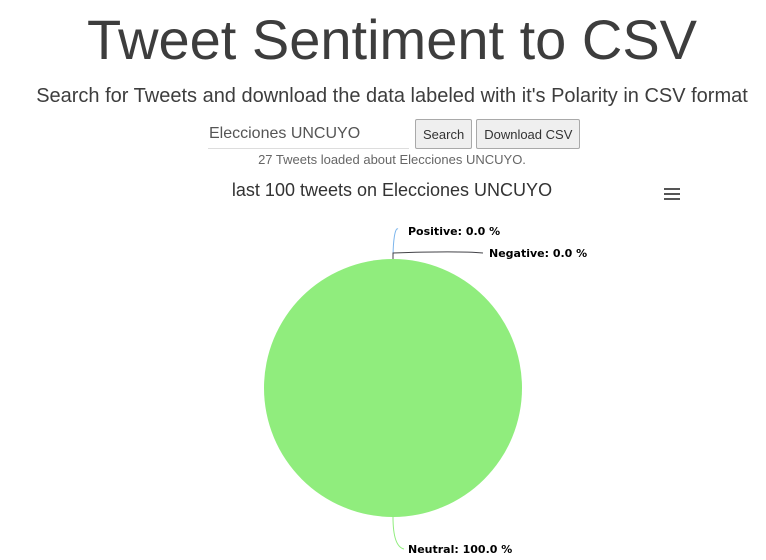 The image size is (766, 560). What do you see at coordinates (444, 134) in the screenshot?
I see `search-button: Search` at bounding box center [444, 134].